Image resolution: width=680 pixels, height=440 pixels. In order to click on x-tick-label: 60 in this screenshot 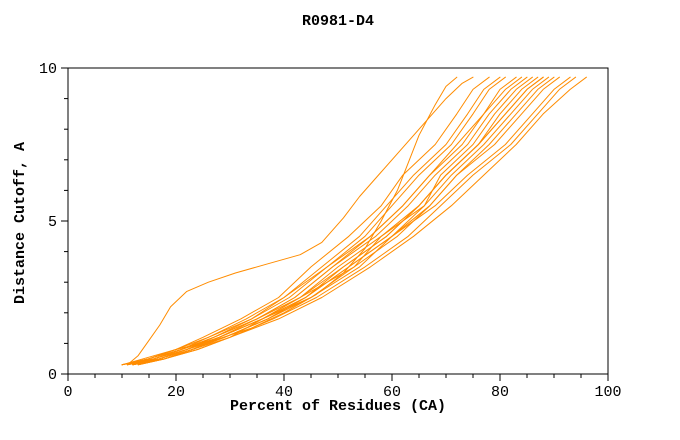, I will do `click(392, 392)`.